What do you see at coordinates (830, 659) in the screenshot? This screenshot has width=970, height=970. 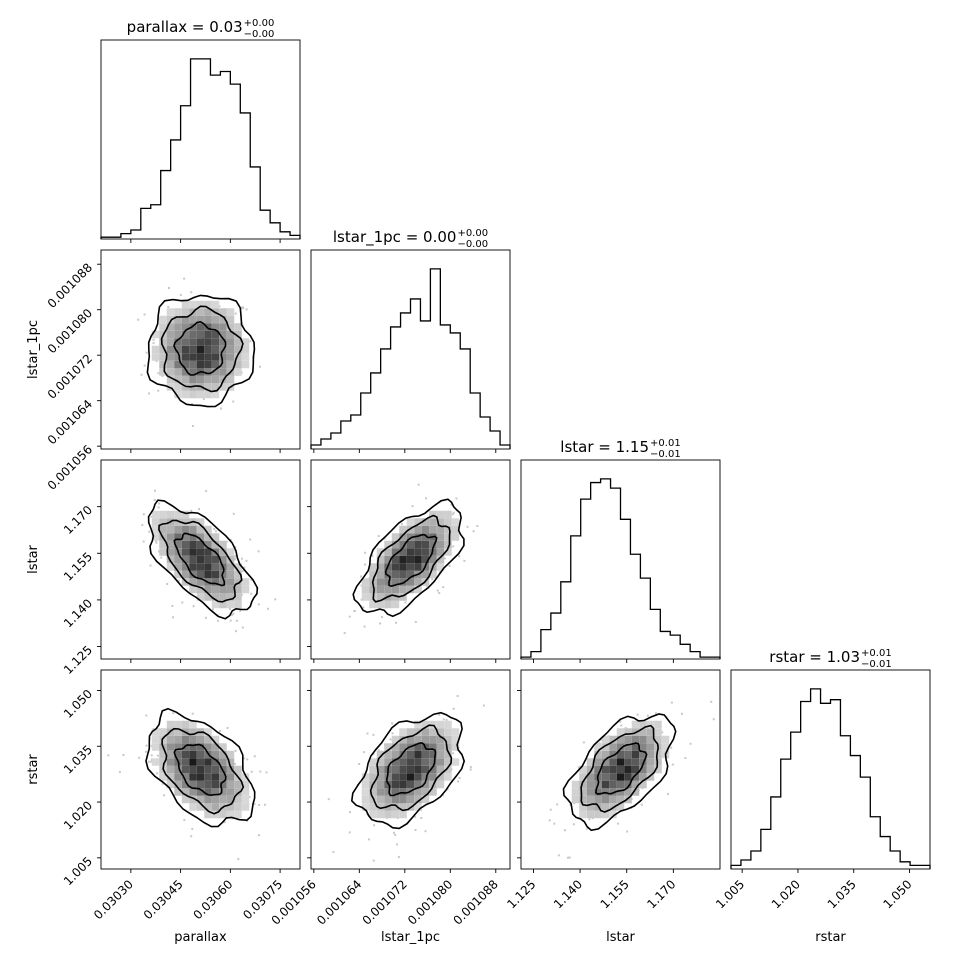 I see `panel-title-rstar: rstar = 1.03 +0.01−0.01` at bounding box center [830, 659].